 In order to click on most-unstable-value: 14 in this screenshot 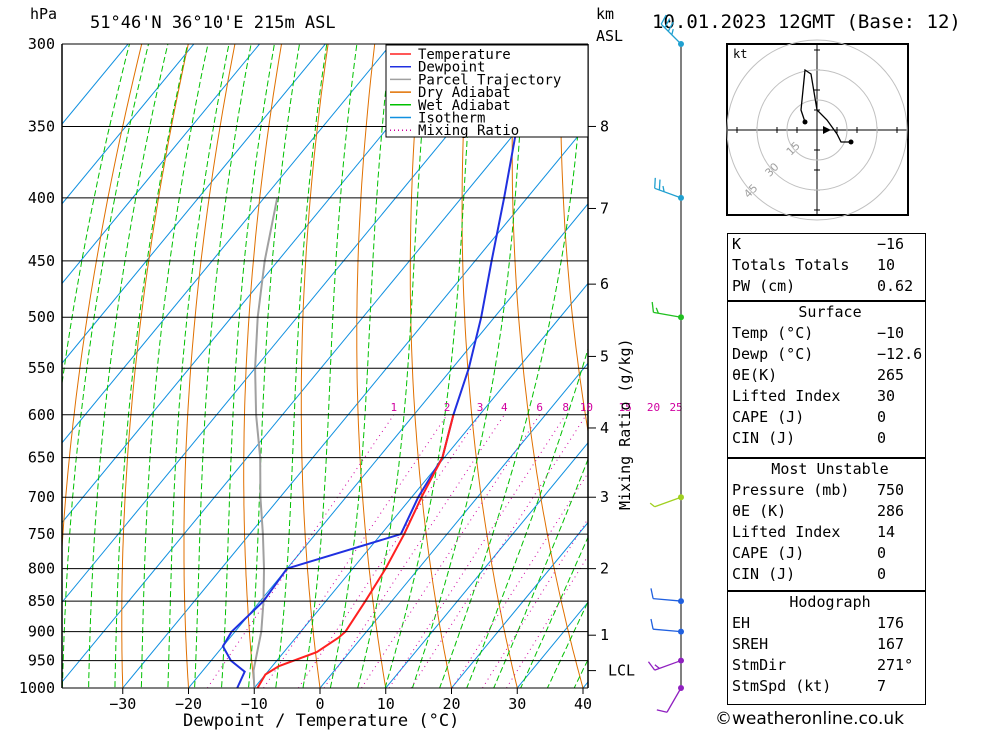, I will do `click(886, 532)`.